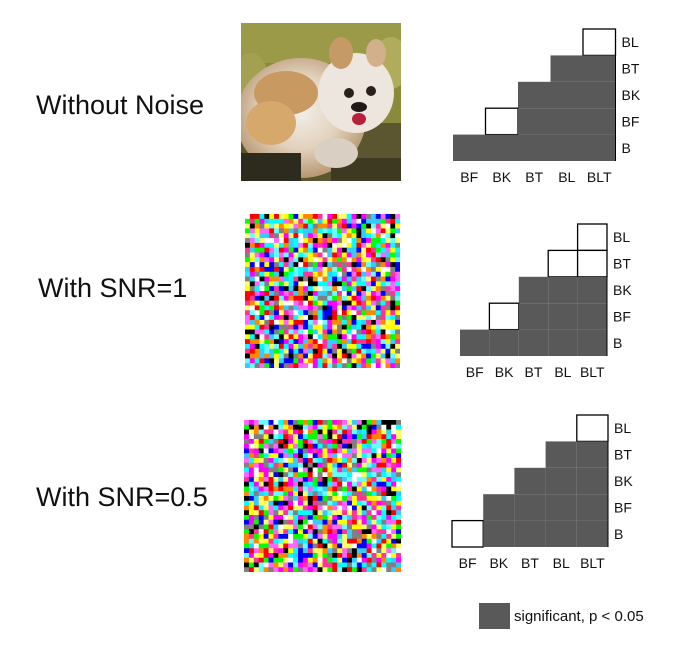 The image size is (685, 651). I want to click on stair-chart-snr-0.5: BL BT BK BF B BF BK BT BL BLT, so click(561, 497).